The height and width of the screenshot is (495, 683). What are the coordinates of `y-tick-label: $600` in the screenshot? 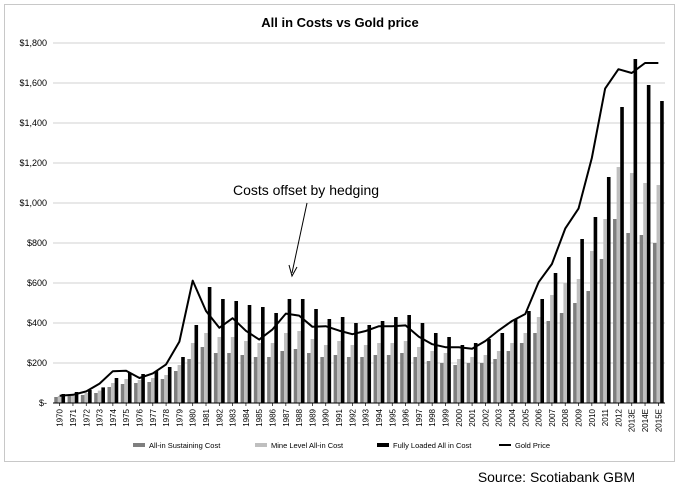 It's located at (37, 283).